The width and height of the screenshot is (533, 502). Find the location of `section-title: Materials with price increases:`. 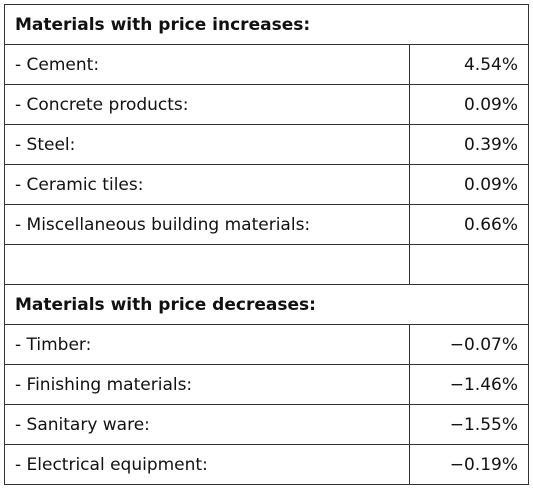

section-title: Materials with price increases: is located at coordinates (266, 24).